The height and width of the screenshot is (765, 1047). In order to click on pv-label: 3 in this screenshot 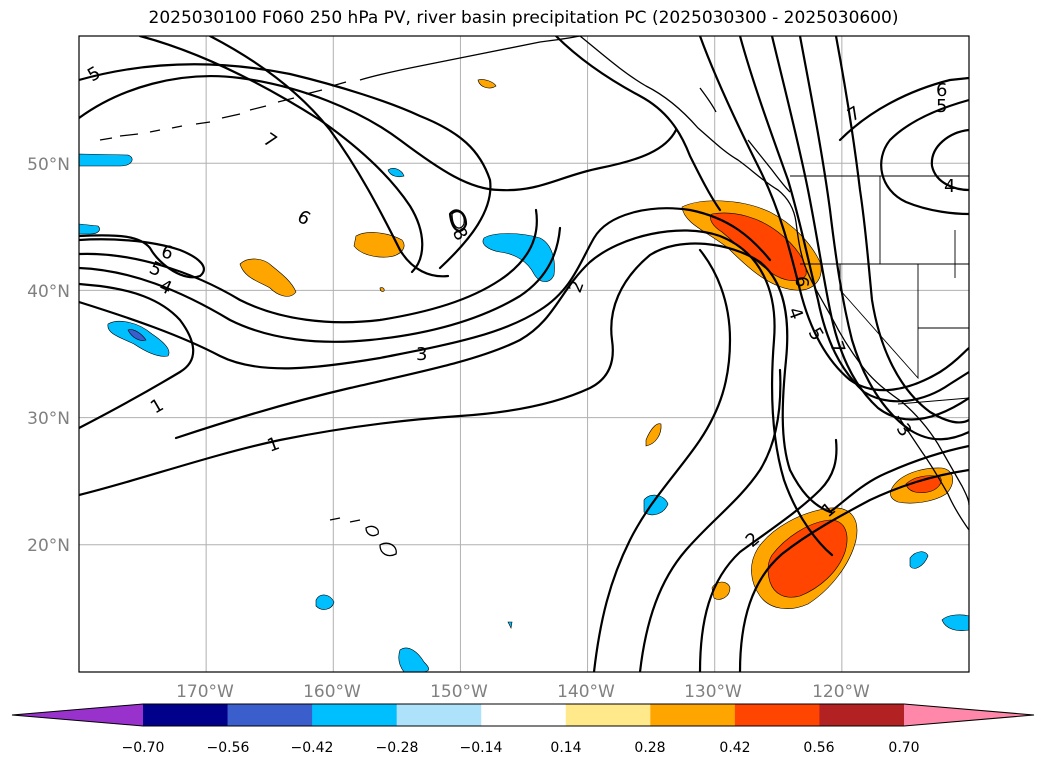, I will do `click(421, 354)`.